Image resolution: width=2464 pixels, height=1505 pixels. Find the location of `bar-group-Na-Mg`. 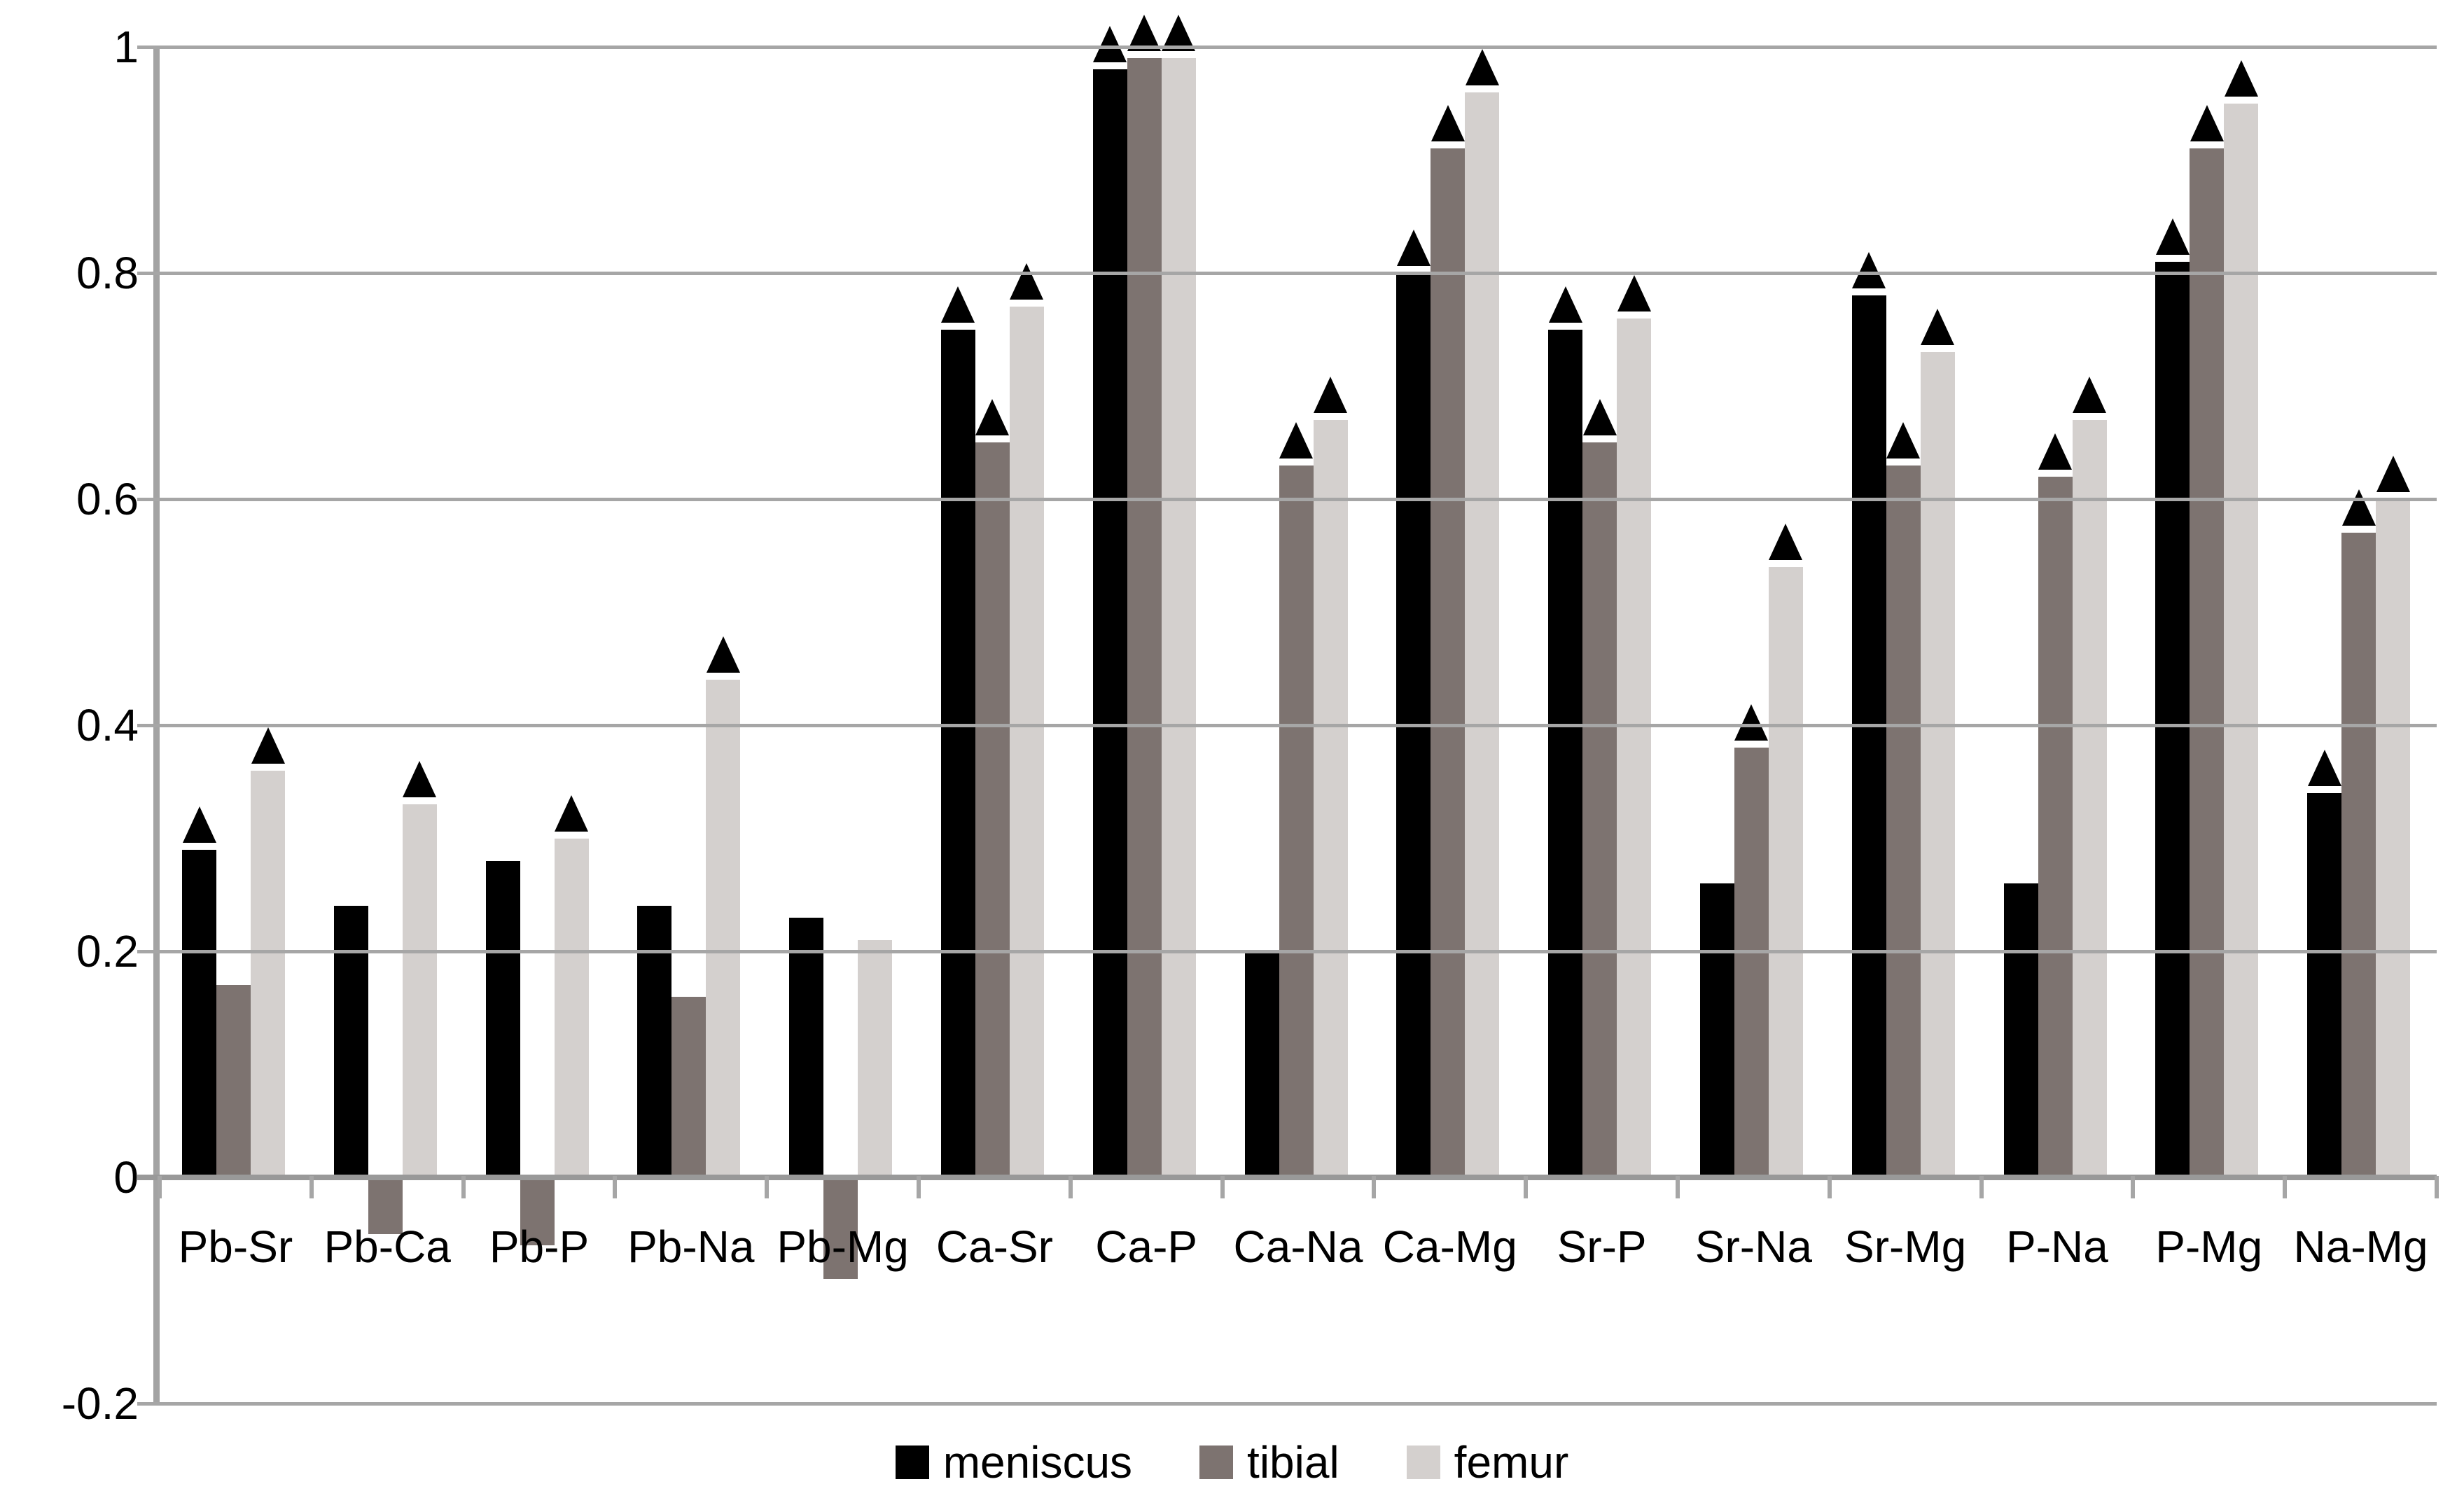

bar-group-Na-Mg is located at coordinates (2361, 725).